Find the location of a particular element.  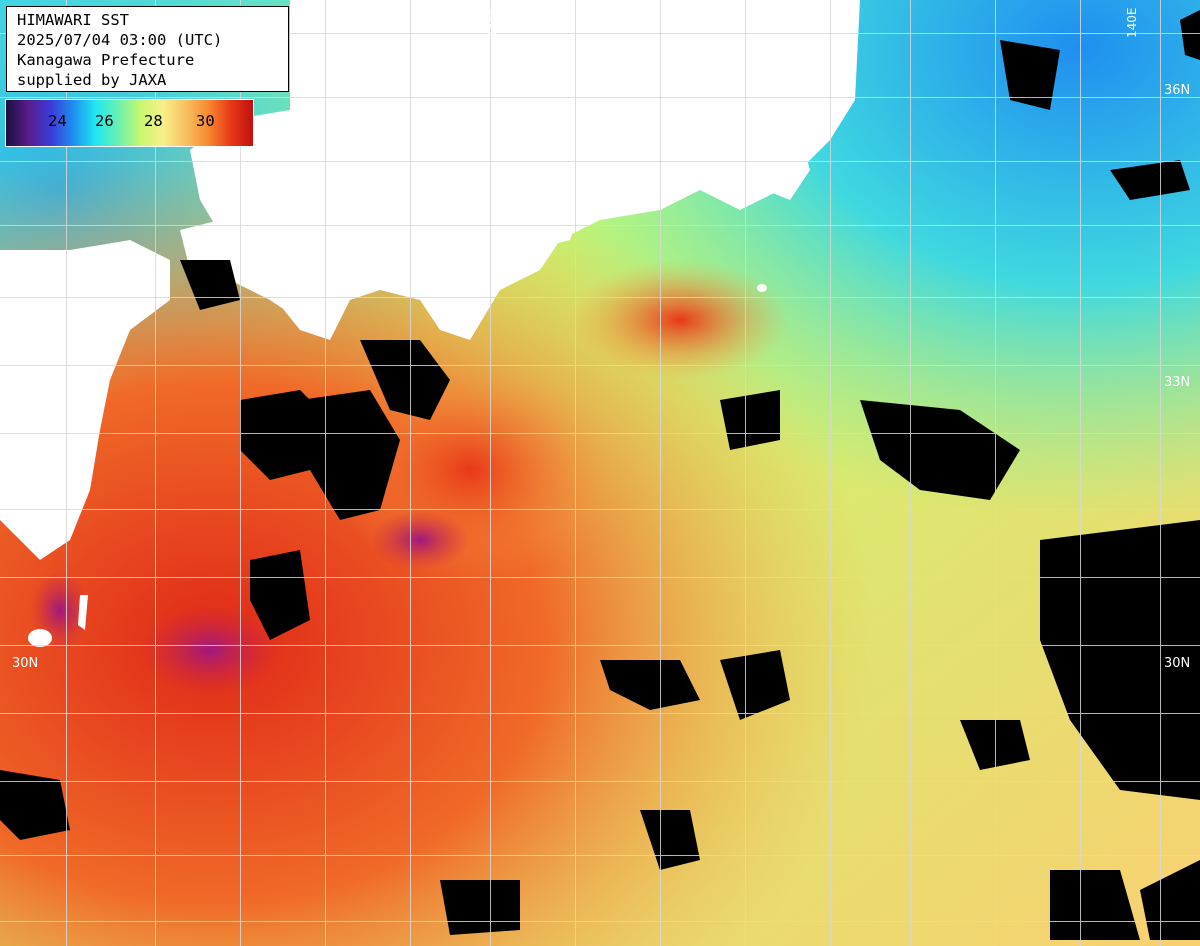

land-small-island is located at coordinates (762, 288).